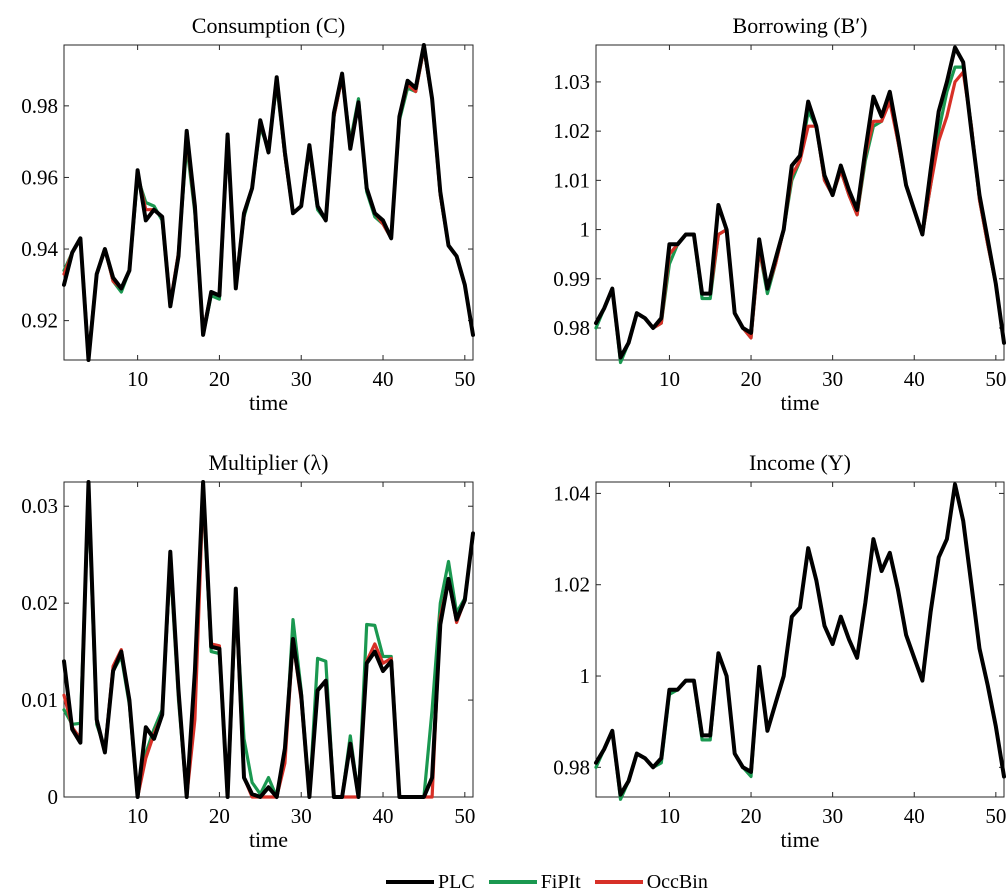 The image size is (1008, 895). I want to click on series-line-plc-borrowing, so click(800, 202).